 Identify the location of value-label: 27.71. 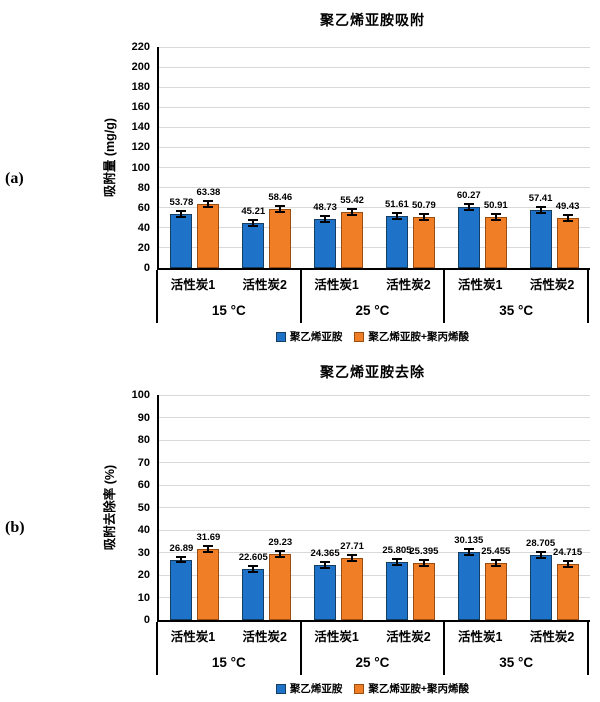
(352, 546).